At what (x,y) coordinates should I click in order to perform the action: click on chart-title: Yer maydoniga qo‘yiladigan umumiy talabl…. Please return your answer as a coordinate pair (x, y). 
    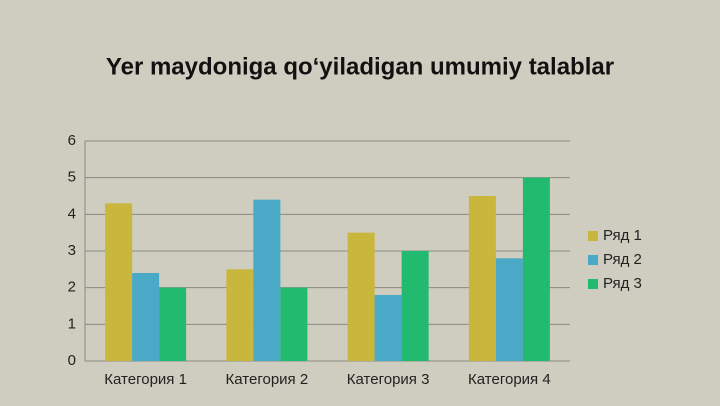
    Looking at the image, I should click on (360, 66).